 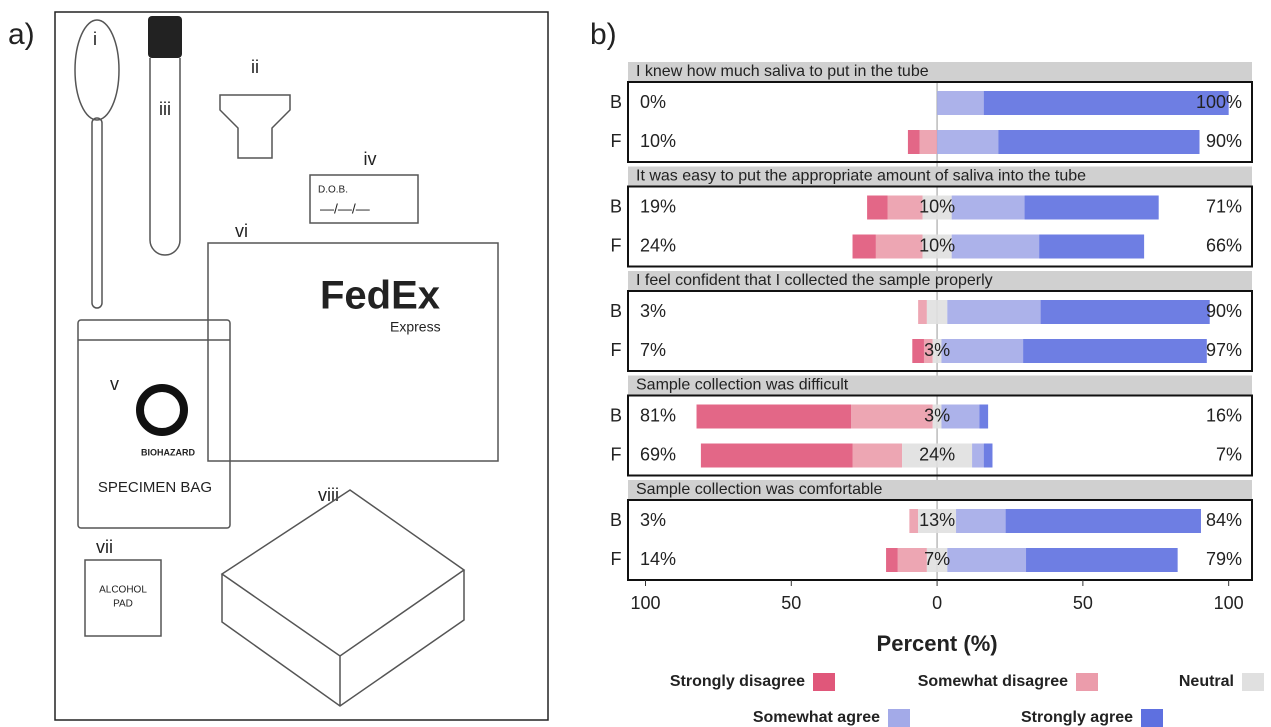 What do you see at coordinates (993, 681) in the screenshot?
I see `legend-label: Somewhat disagree` at bounding box center [993, 681].